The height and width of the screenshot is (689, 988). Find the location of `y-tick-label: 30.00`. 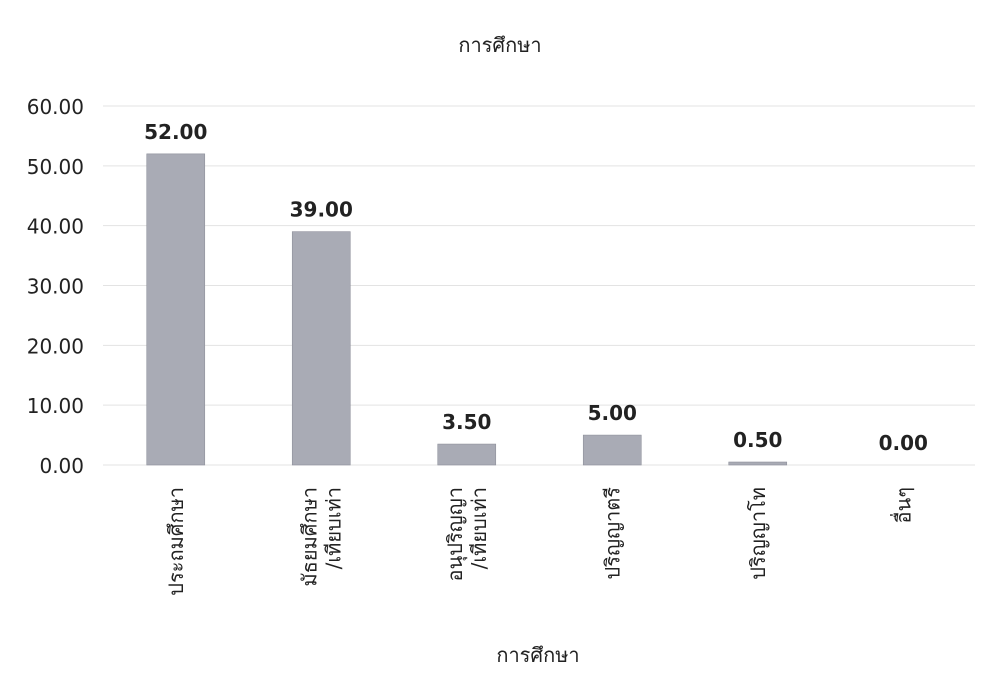

y-tick-label: 30.00 is located at coordinates (55, 287).